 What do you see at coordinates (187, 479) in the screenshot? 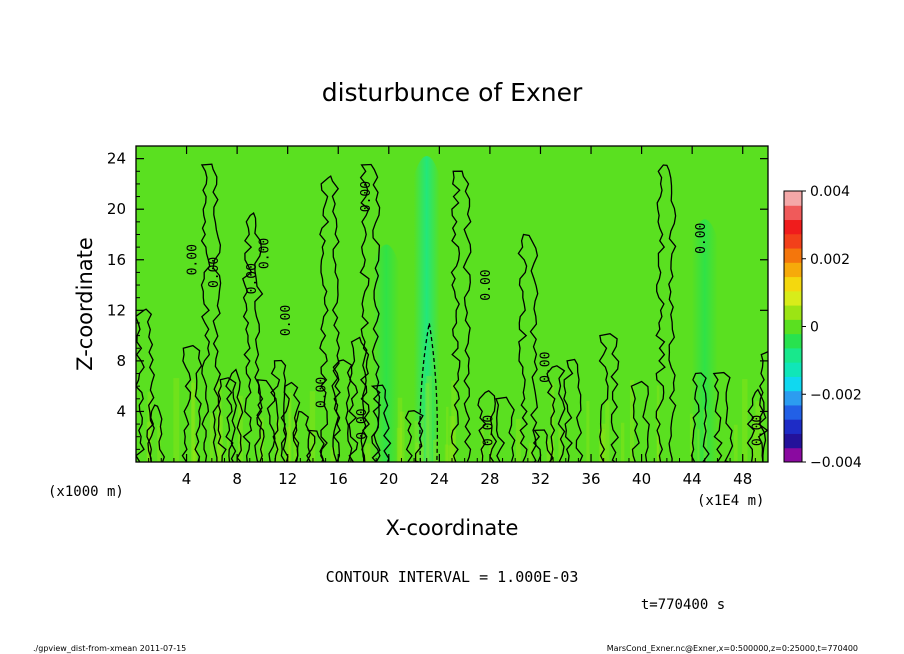
I see `x-tick-label: 4` at bounding box center [187, 479].